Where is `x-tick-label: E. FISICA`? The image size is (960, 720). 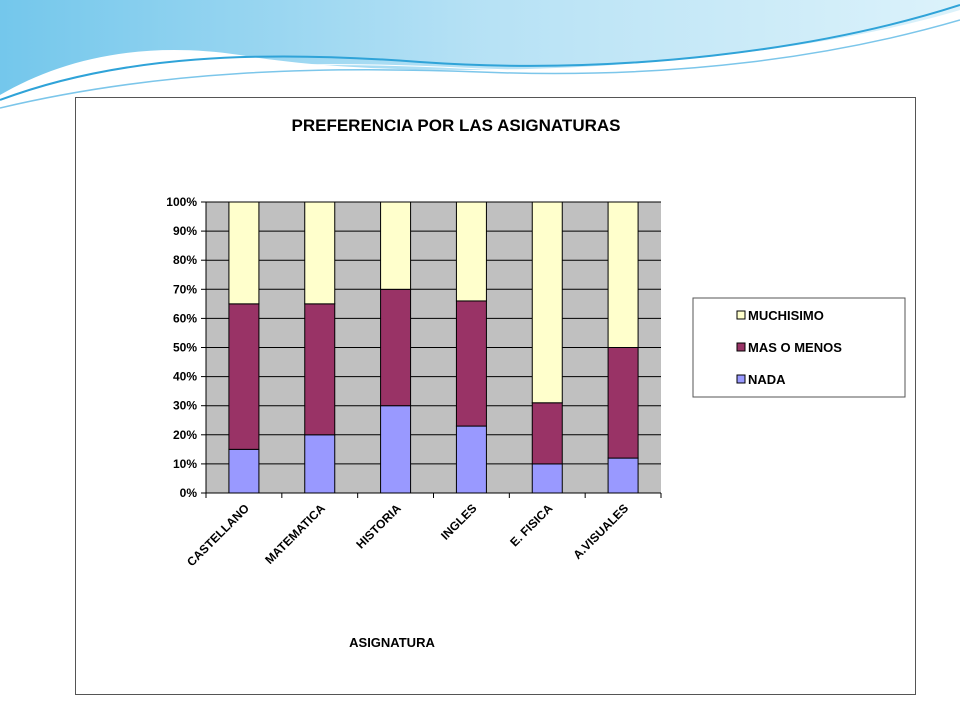 x-tick-label: E. FISICA is located at coordinates (531, 525).